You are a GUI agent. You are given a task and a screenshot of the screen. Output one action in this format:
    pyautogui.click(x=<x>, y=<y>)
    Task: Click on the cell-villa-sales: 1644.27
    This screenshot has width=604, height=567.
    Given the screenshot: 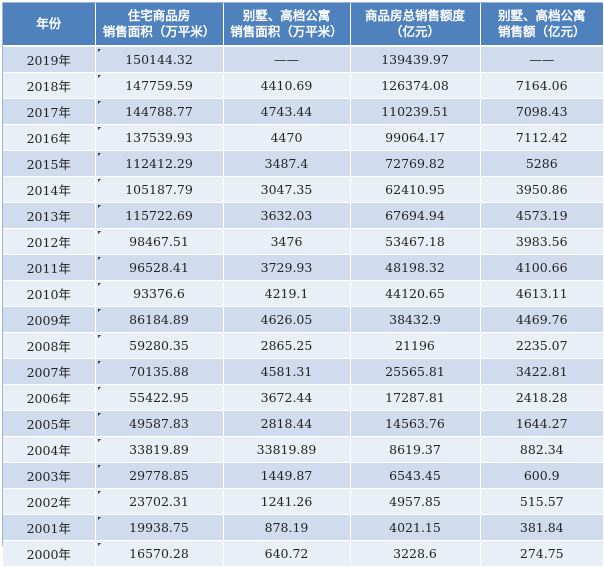 What is the action you would take?
    pyautogui.click(x=541, y=423)
    